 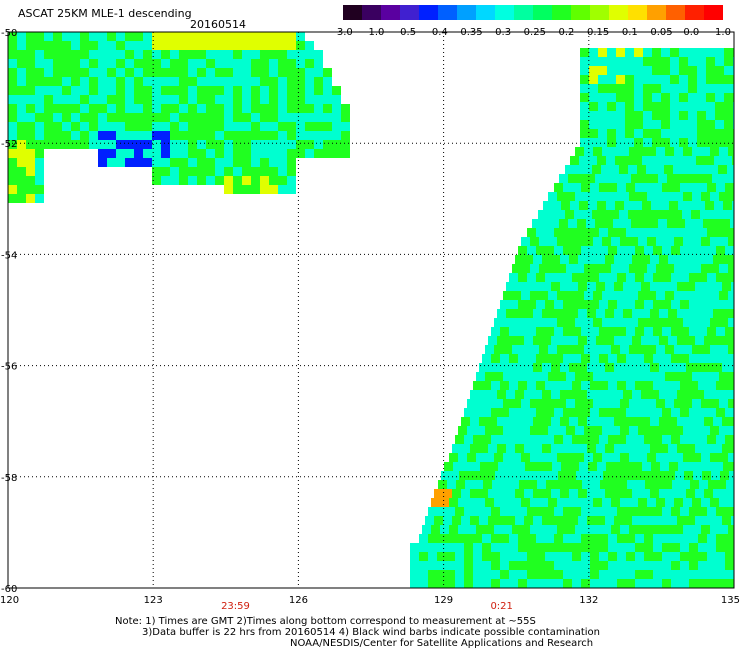 What do you see at coordinates (628, 32) in the screenshot?
I see `colorbar-tick-label: -0.1` at bounding box center [628, 32].